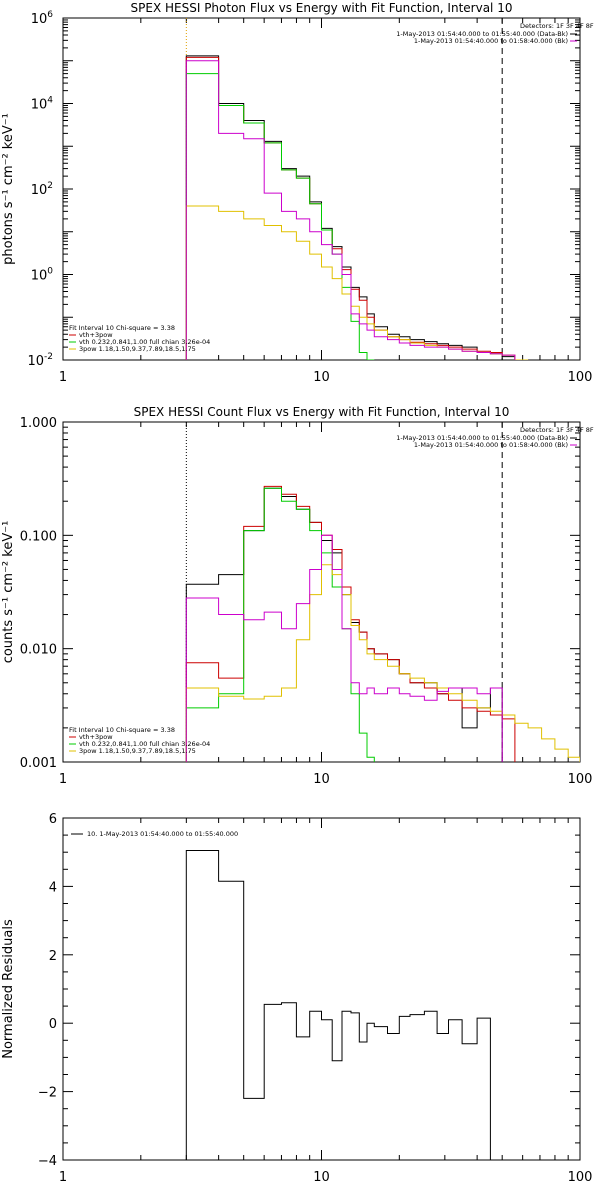 This screenshot has height=1200, width=600. Describe the element at coordinates (47, 1161) in the screenshot. I see `y-tick-label: −4` at that location.